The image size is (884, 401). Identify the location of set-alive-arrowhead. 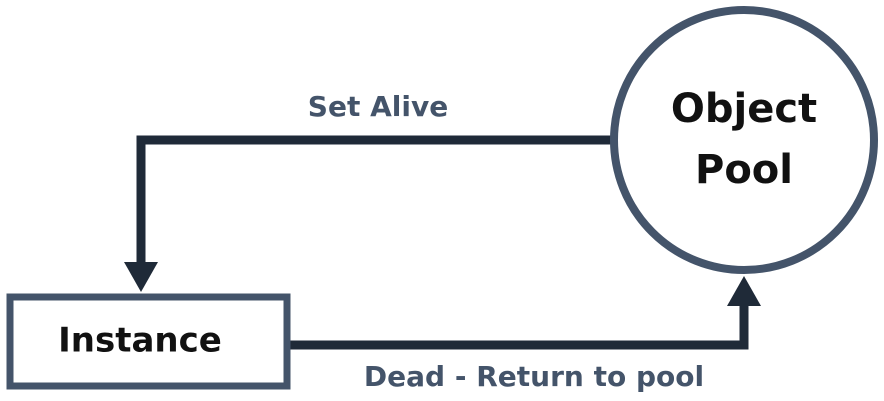
(141, 277).